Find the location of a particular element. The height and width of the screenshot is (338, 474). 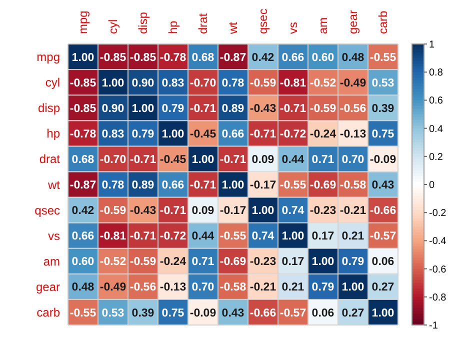

data-label: 0.78 is located at coordinates (233, 83).